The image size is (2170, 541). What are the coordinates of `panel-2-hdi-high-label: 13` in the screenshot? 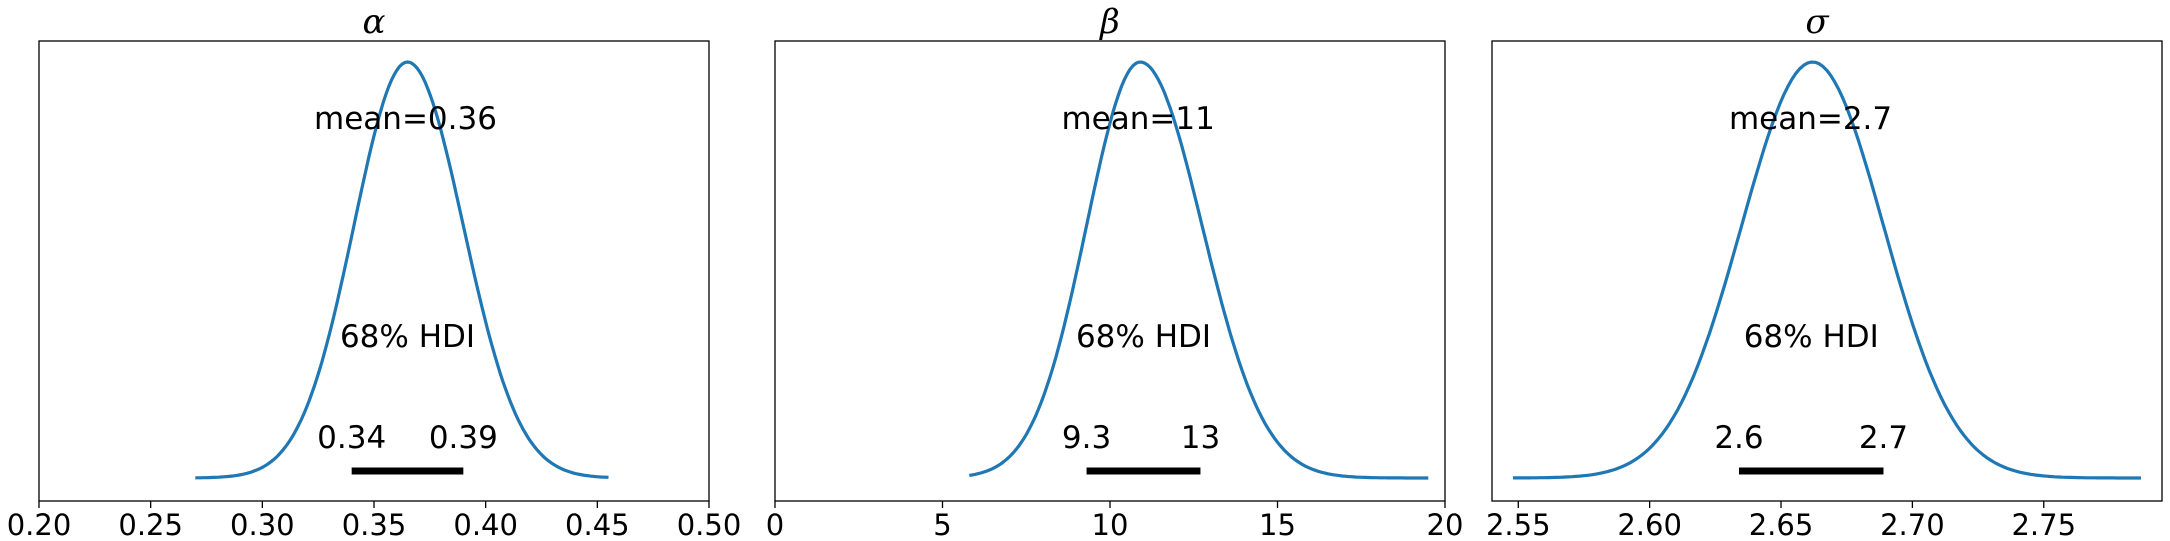 It's located at (1200, 438).